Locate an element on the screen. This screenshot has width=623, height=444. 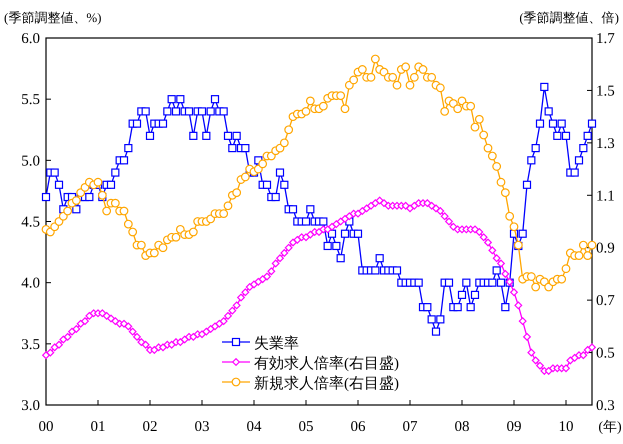
y-tick-label: 6.0 is located at coordinates (30, 39).